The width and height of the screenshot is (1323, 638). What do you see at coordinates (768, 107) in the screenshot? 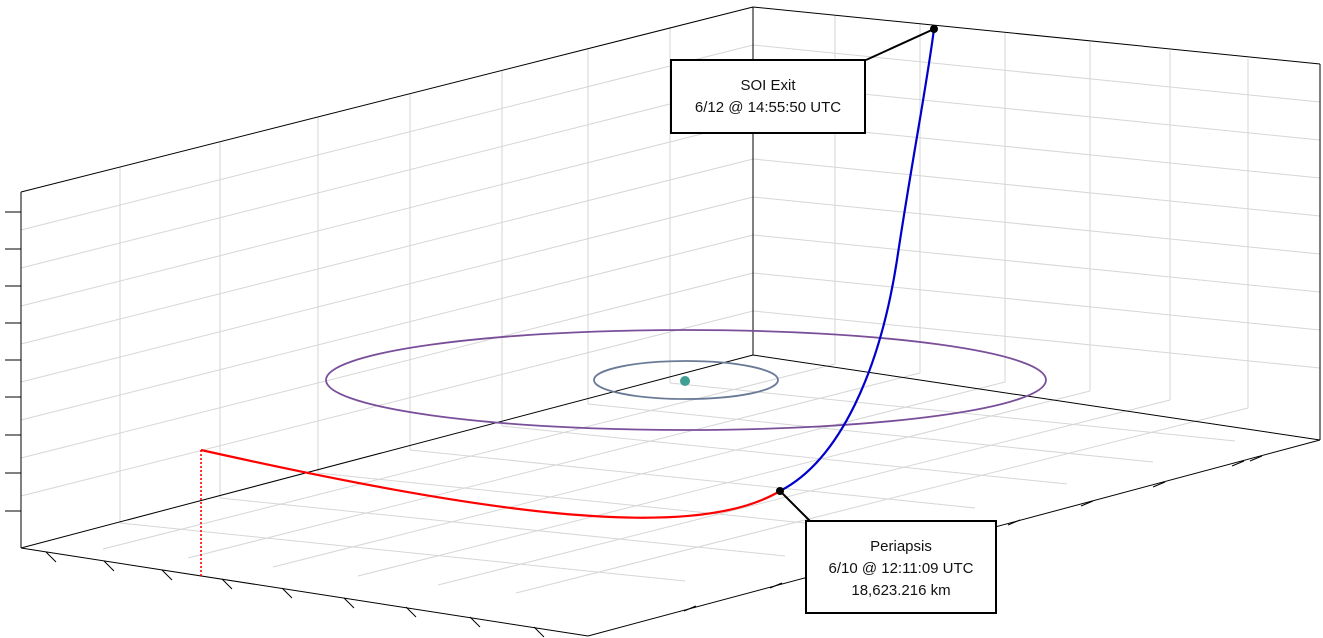
I see `soi-exit-time: 6/12 @ 14:55:50 UTC` at bounding box center [768, 107].